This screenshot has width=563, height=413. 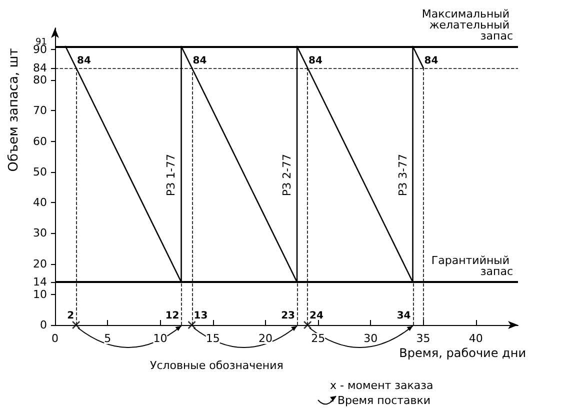 What do you see at coordinates (55, 338) in the screenshot?
I see `x-tick-label: 0` at bounding box center [55, 338].